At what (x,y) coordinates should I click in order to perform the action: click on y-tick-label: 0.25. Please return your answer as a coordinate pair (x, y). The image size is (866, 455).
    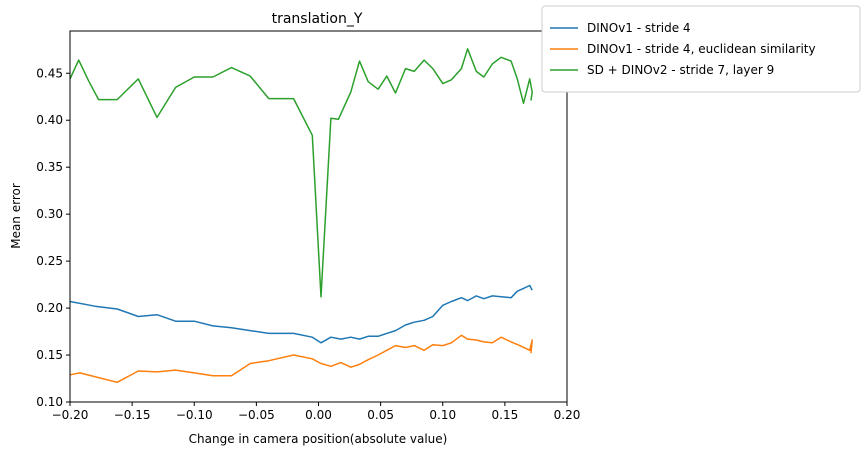
    Looking at the image, I should click on (49, 261).